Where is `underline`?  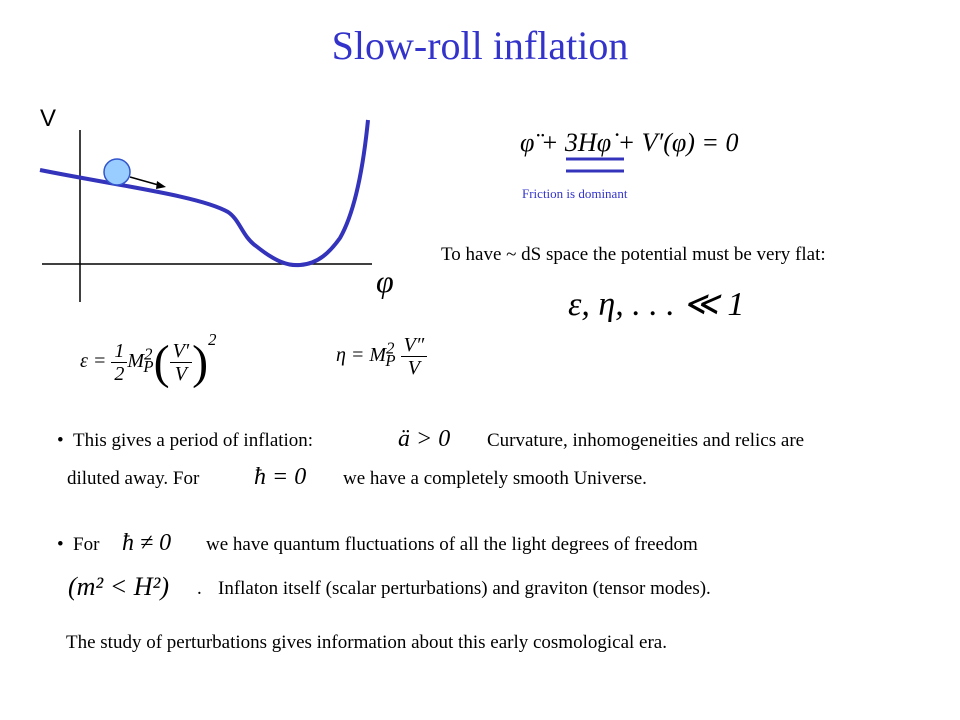
underline is located at coordinates (595, 165).